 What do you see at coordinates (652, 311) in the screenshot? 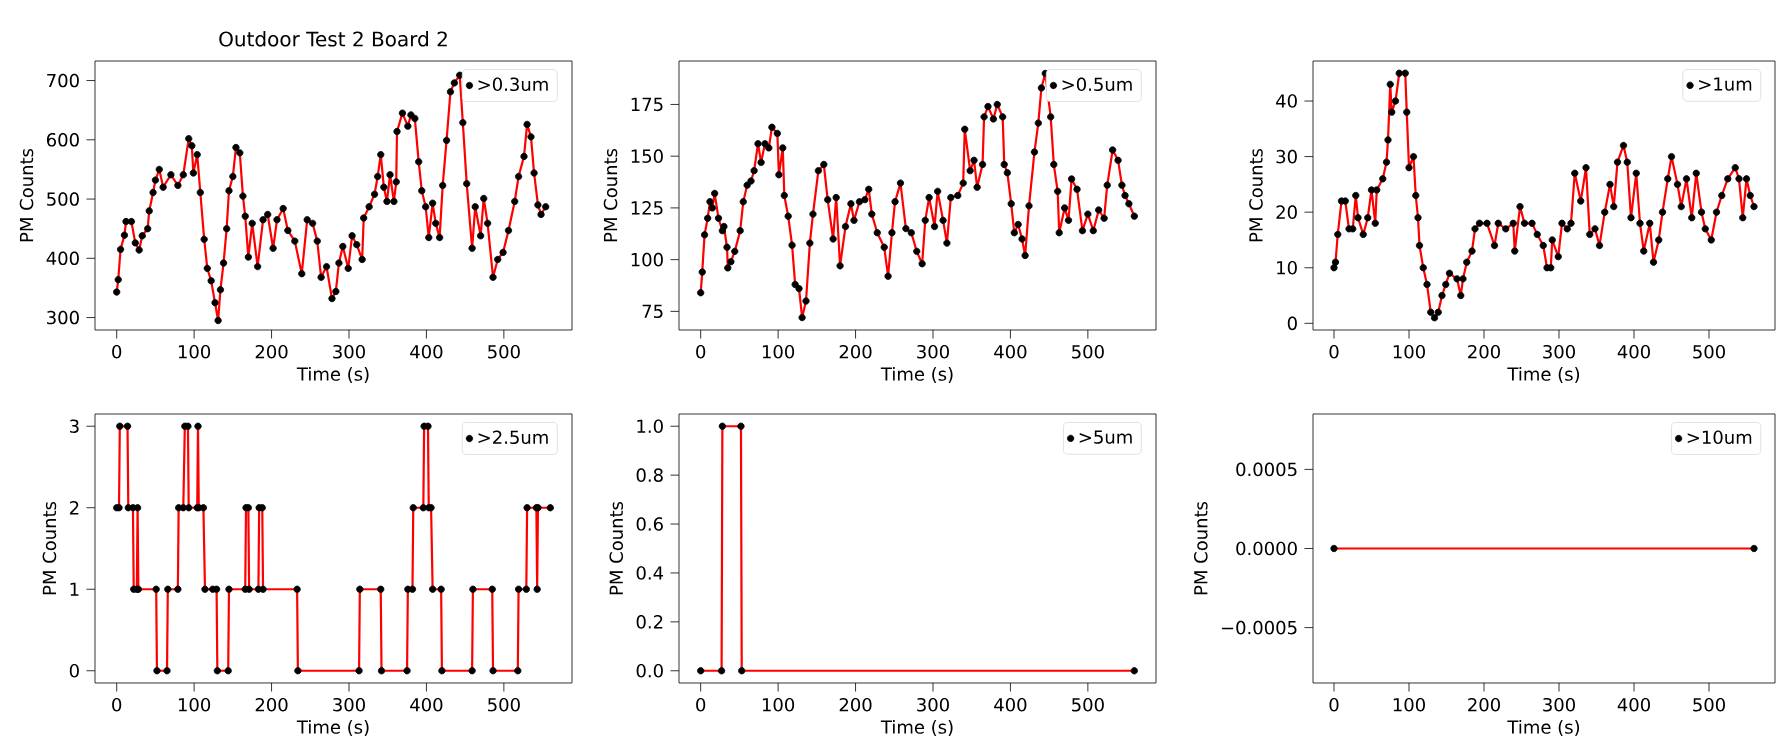
I see `y-tick-label: 75` at bounding box center [652, 311].